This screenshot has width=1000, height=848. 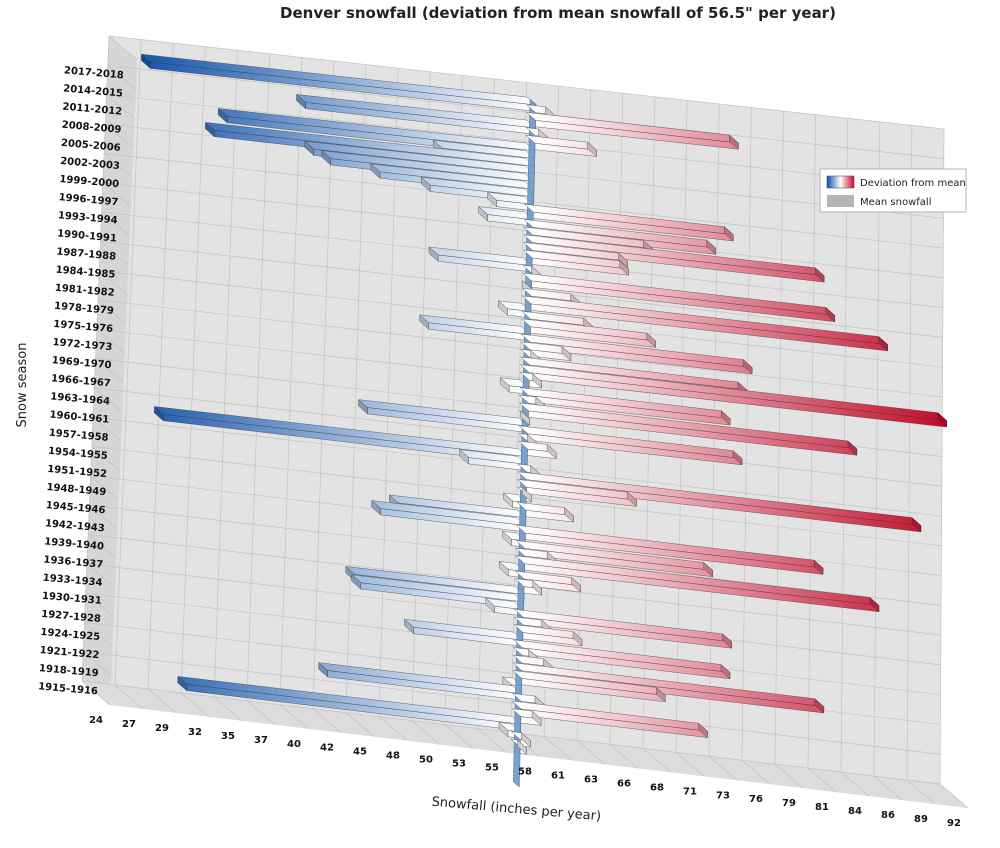 What do you see at coordinates (76, 490) in the screenshot?
I see `y-tick-label: 1948-1949` at bounding box center [76, 490].